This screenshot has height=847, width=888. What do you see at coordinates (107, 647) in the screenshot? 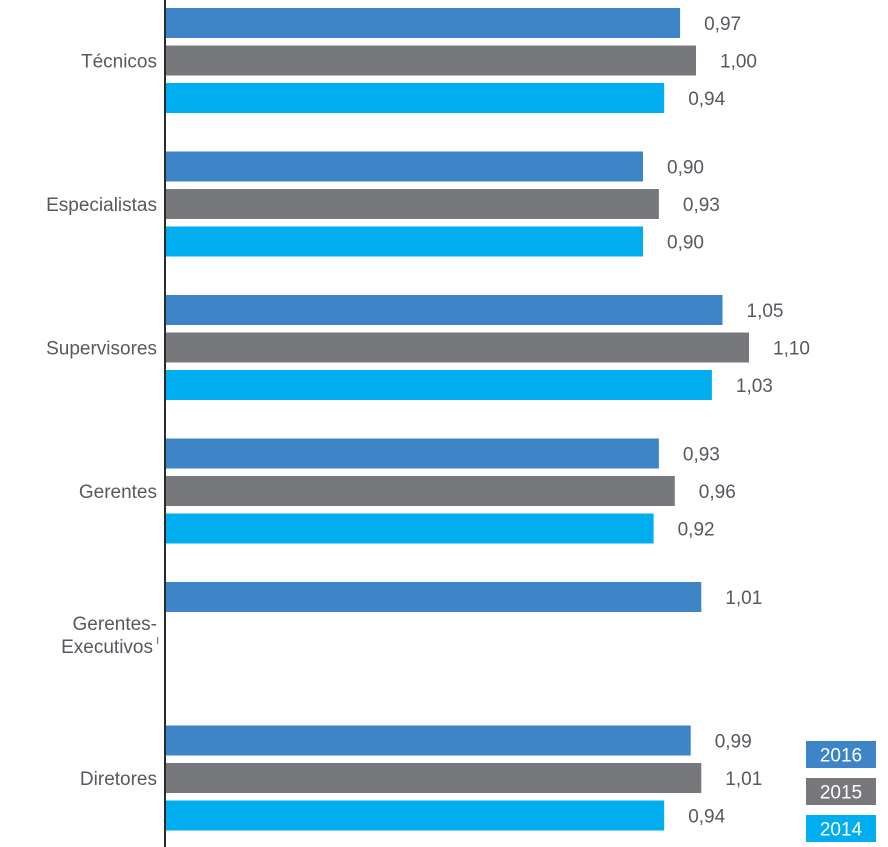
I see `category-label-gerentes-executivos-line-2: Executivos` at bounding box center [107, 647].